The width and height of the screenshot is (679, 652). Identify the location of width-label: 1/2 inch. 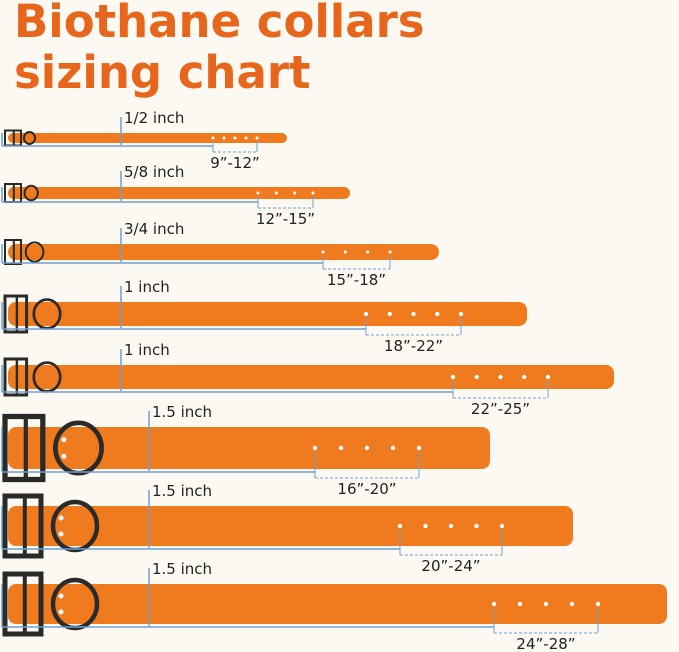
(154, 118).